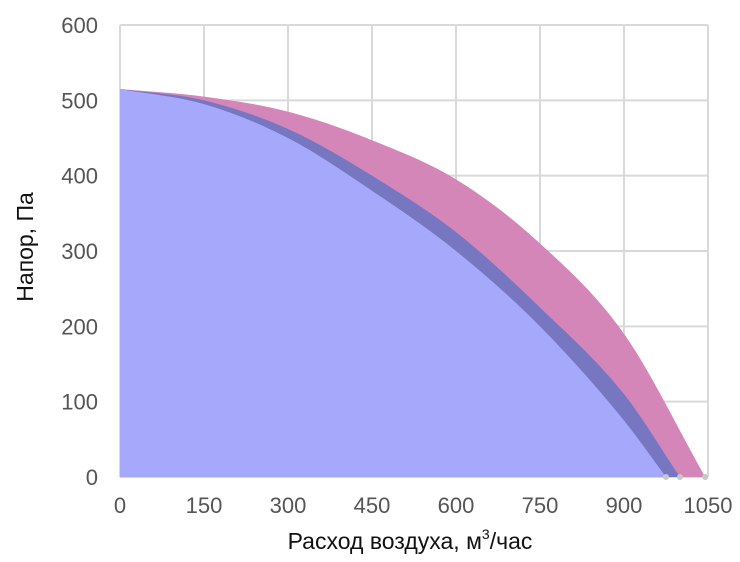 Image resolution: width=740 pixels, height=562 pixels. I want to click on x-tick-label: 450, so click(372, 505).